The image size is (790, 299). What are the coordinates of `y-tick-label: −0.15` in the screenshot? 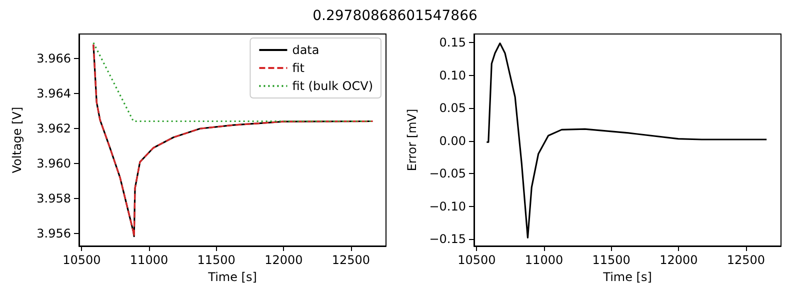 It's located at (447, 239).